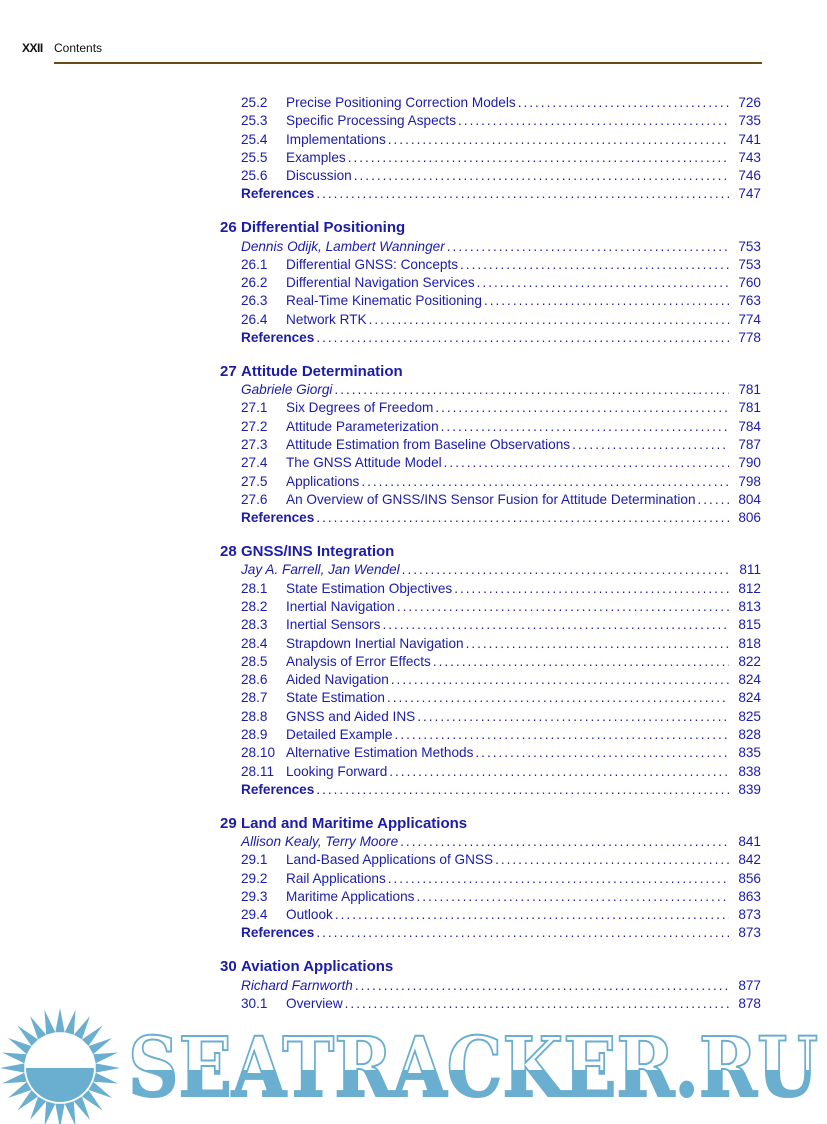 The image size is (827, 1124). What do you see at coordinates (337, 771) in the screenshot?
I see `entry-title: Looking Forward` at bounding box center [337, 771].